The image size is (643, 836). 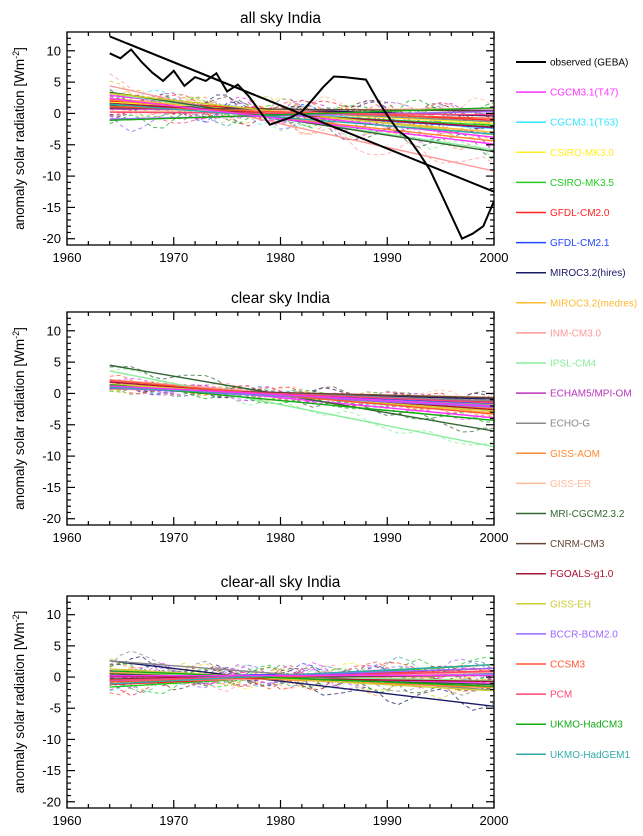 What do you see at coordinates (582, 574) in the screenshot?
I see `legend-label: FGOALS-g1.0` at bounding box center [582, 574].